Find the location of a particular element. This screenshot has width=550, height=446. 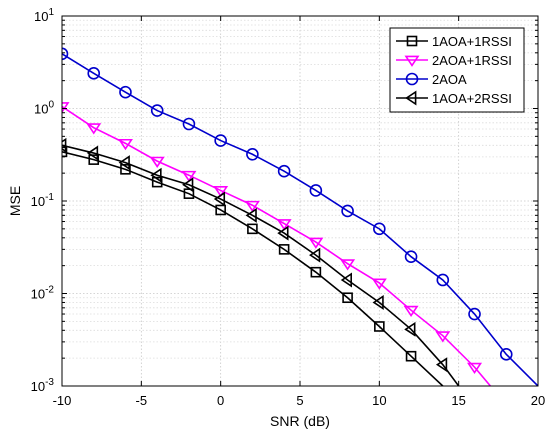

legend-item: 1AOA+2RSSI is located at coordinates (454, 98).